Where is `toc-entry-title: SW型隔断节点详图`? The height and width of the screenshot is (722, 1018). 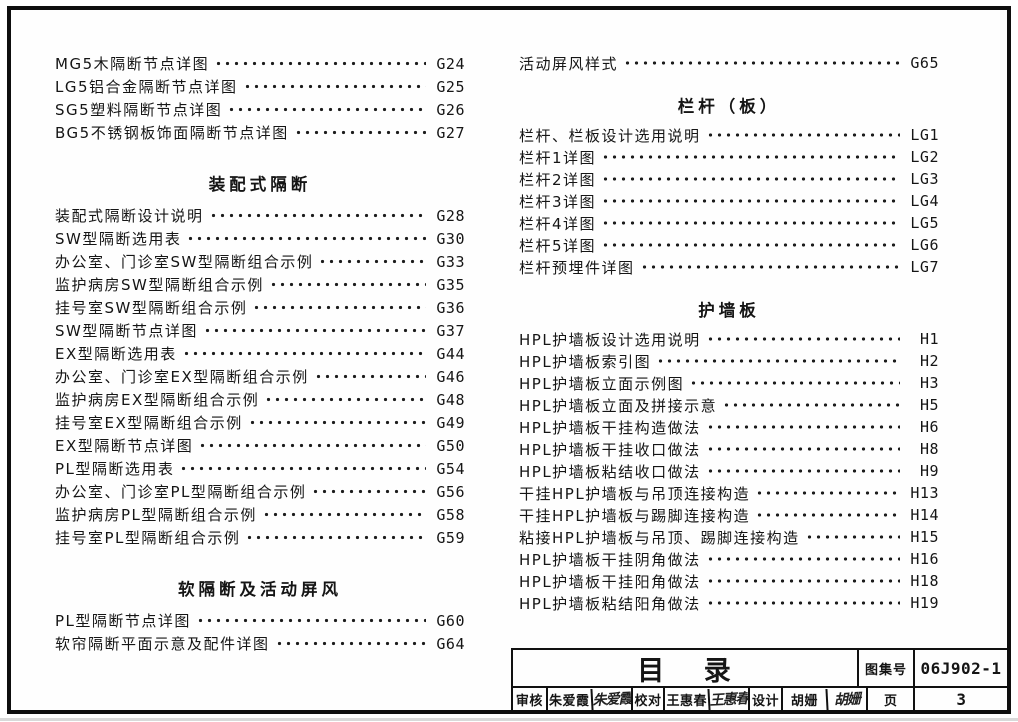 toc-entry-title: SW型隔断节点详图 is located at coordinates (126, 331).